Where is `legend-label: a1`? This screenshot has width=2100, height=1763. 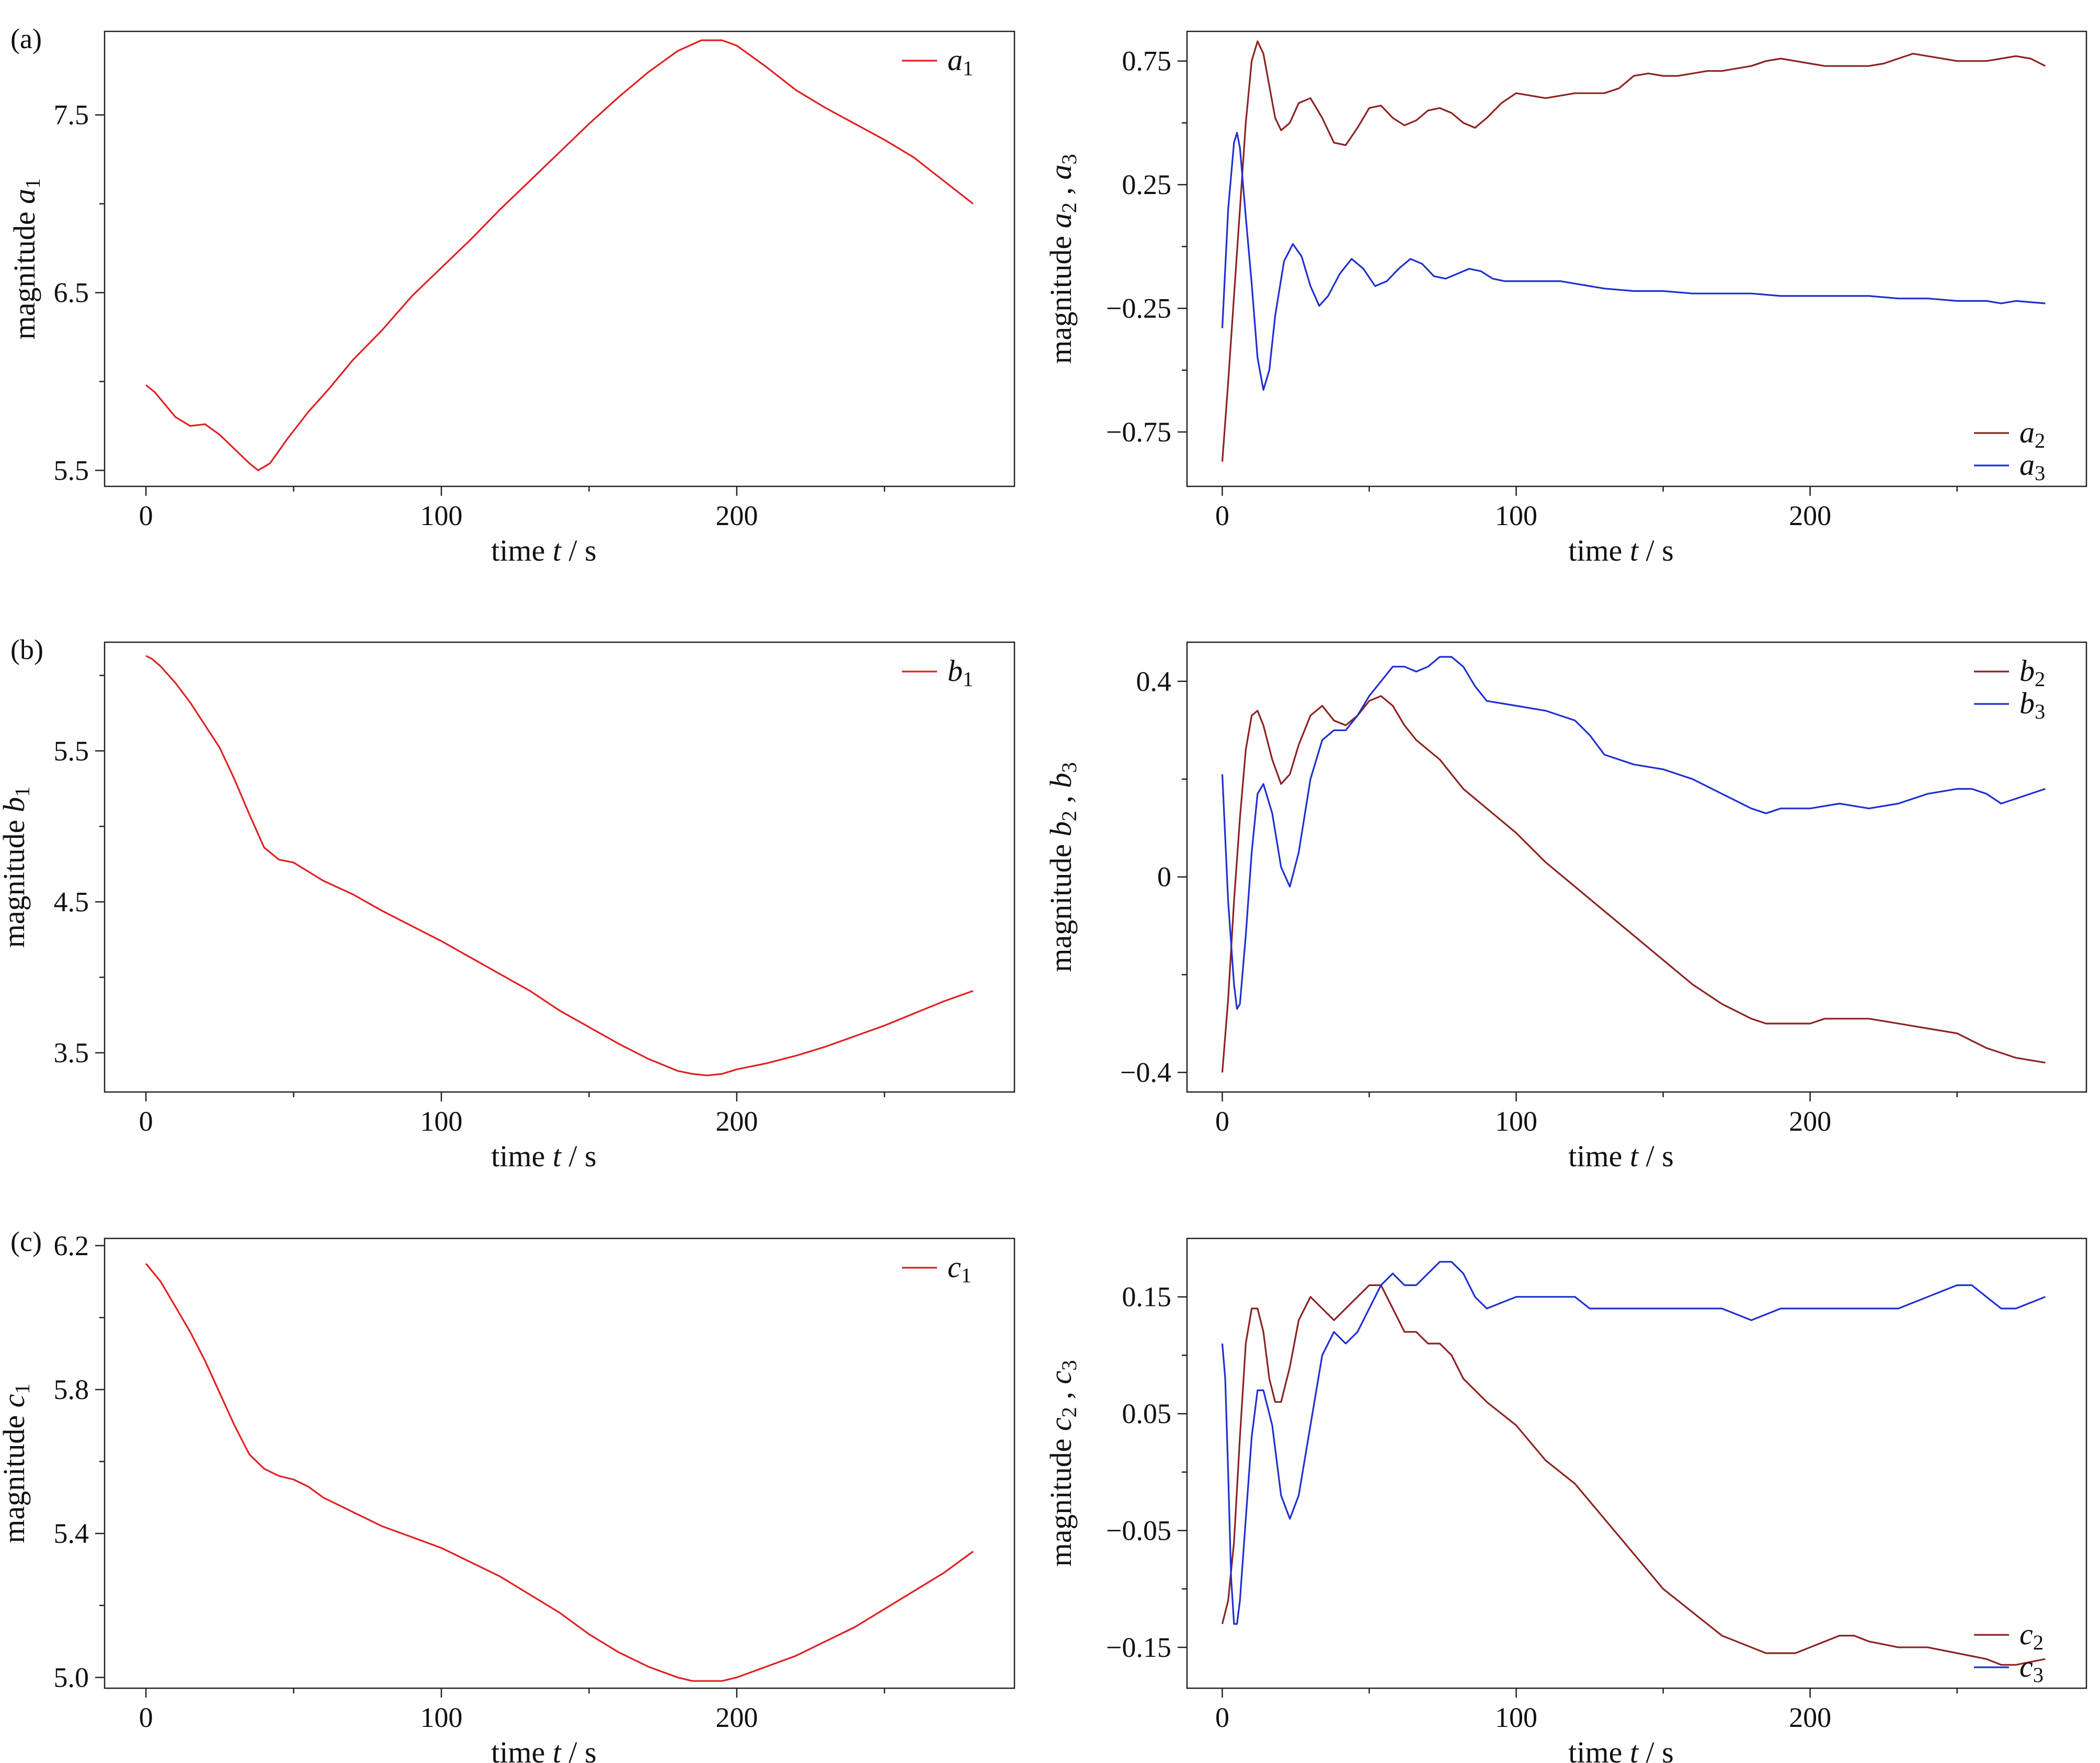 legend-label: a1 is located at coordinates (960, 61).